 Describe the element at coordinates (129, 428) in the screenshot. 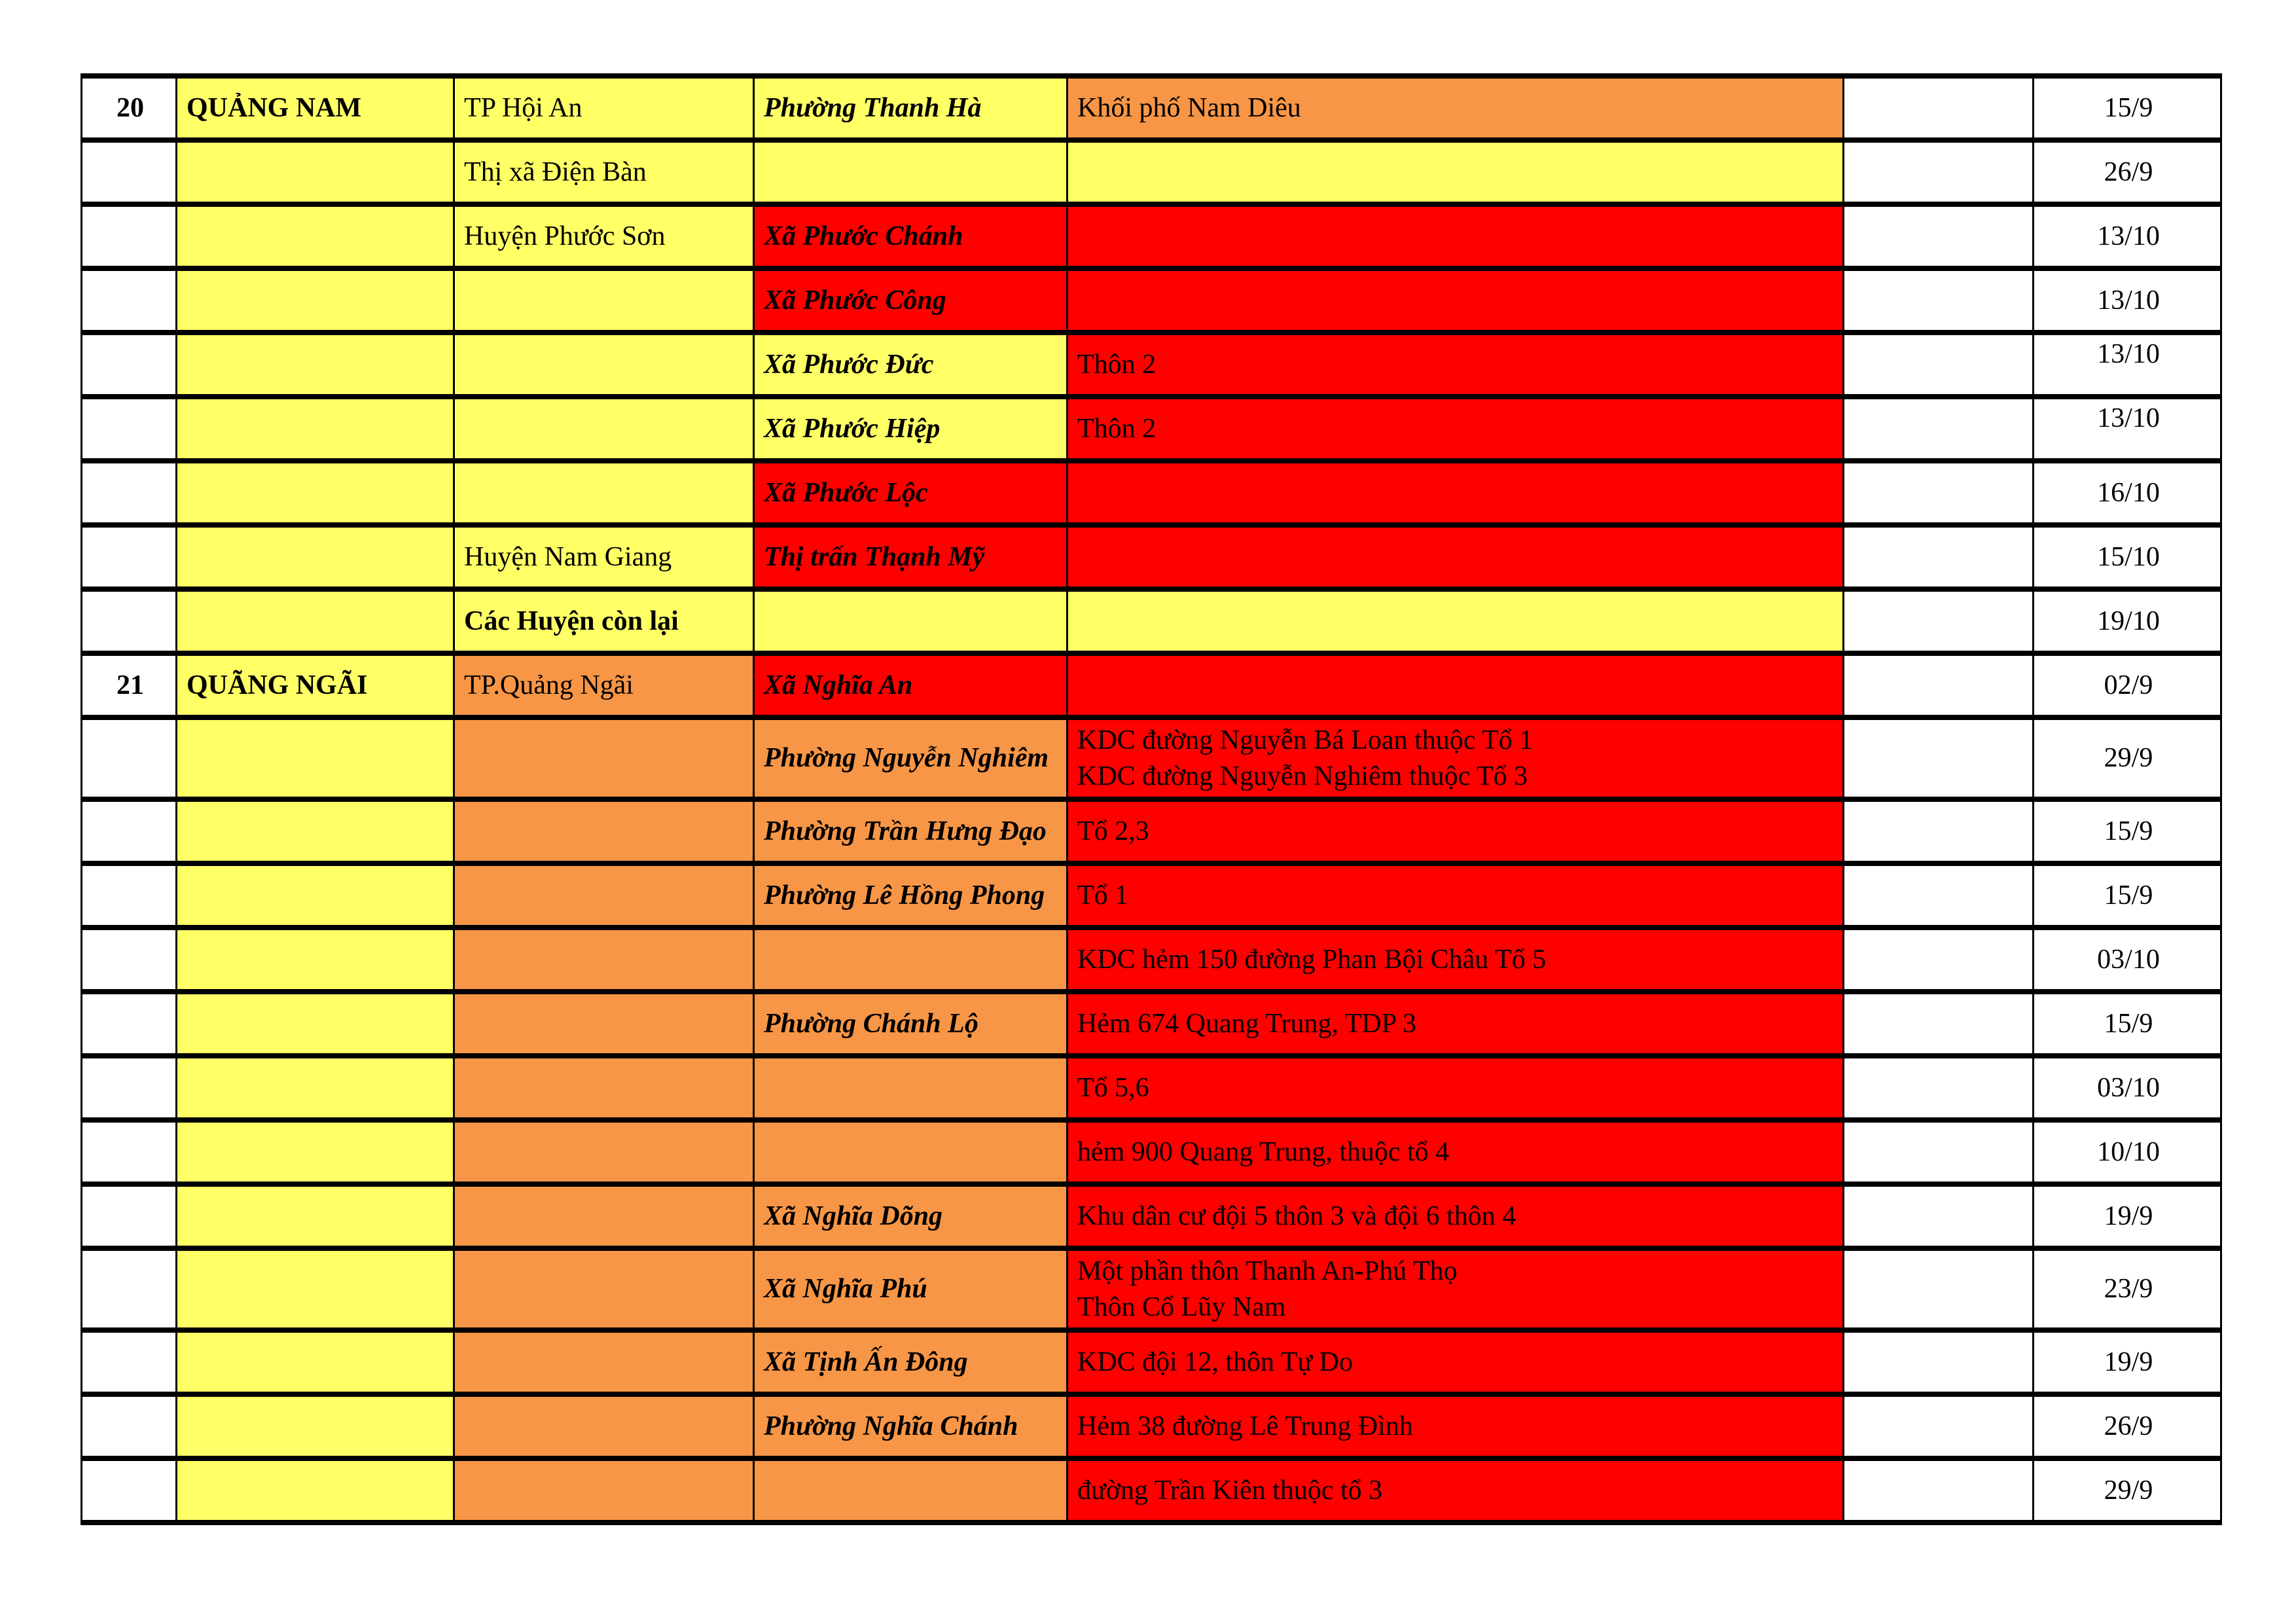

I see `cell-no-row6` at that location.